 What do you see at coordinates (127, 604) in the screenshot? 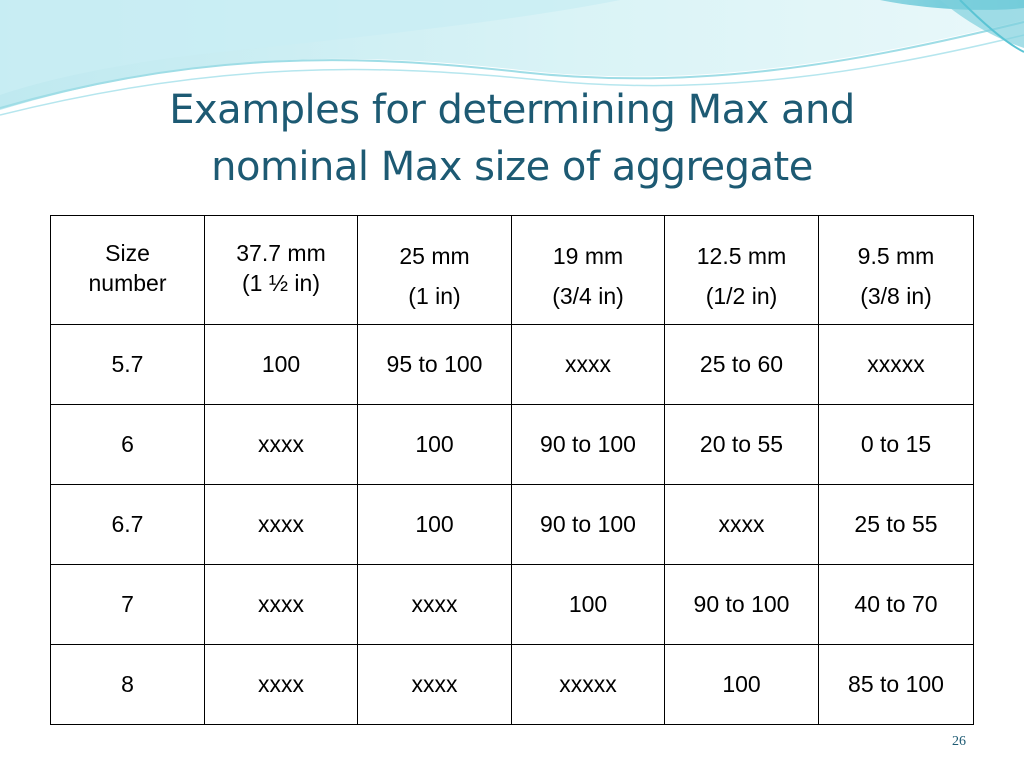
I see `table-cell: 7` at bounding box center [127, 604].